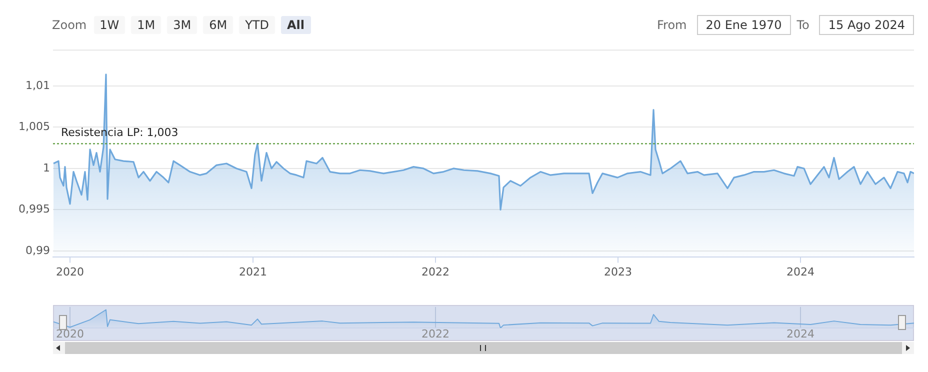 The height and width of the screenshot is (372, 928). Describe the element at coordinates (803, 25) in the screenshot. I see `text: To` at that location.